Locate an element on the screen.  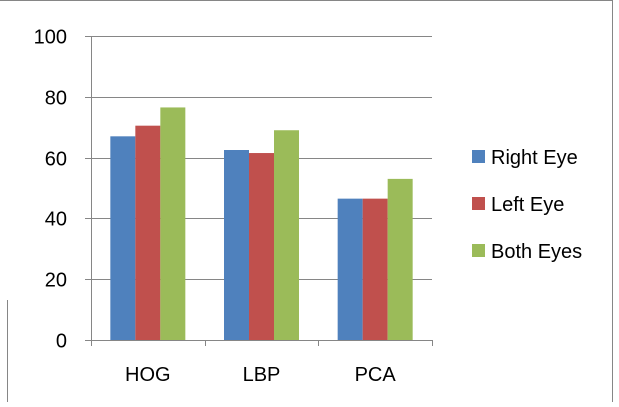
legend: Right Eye Left Eye Both Eyes is located at coordinates (527, 205).